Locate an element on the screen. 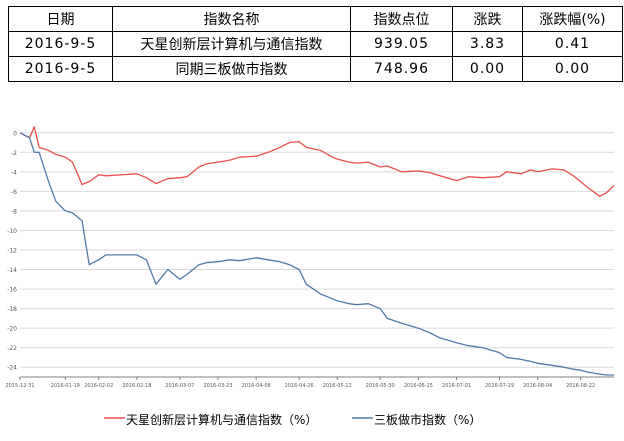  header-change: 涨跌 is located at coordinates (487, 19).